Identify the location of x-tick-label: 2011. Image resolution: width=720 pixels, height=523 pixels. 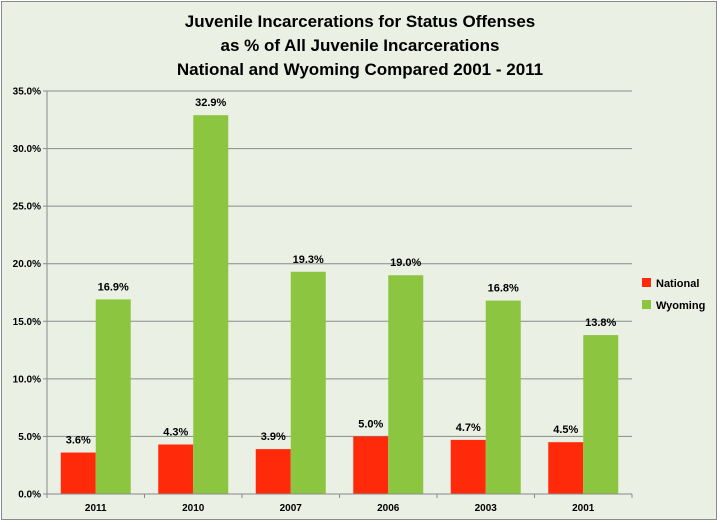
(96, 508).